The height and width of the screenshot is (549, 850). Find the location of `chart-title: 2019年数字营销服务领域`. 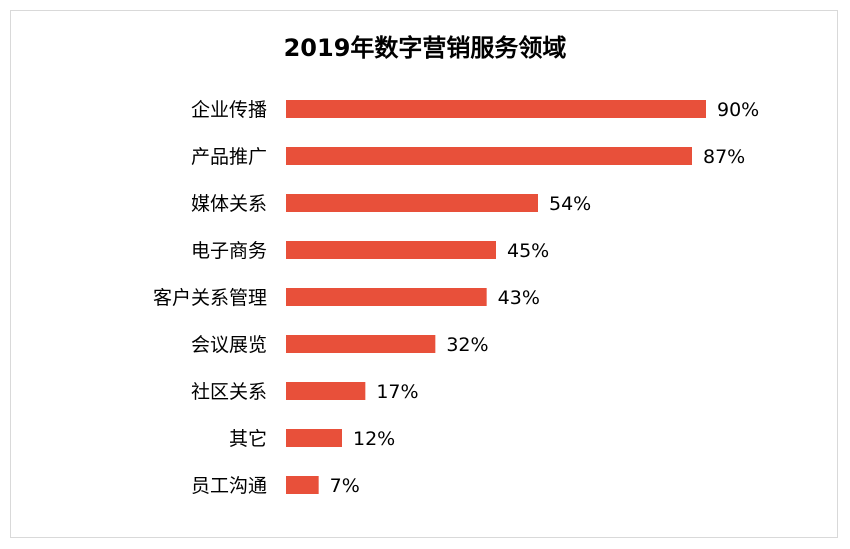

chart-title: 2019年数字营销服务领域 is located at coordinates (425, 48).